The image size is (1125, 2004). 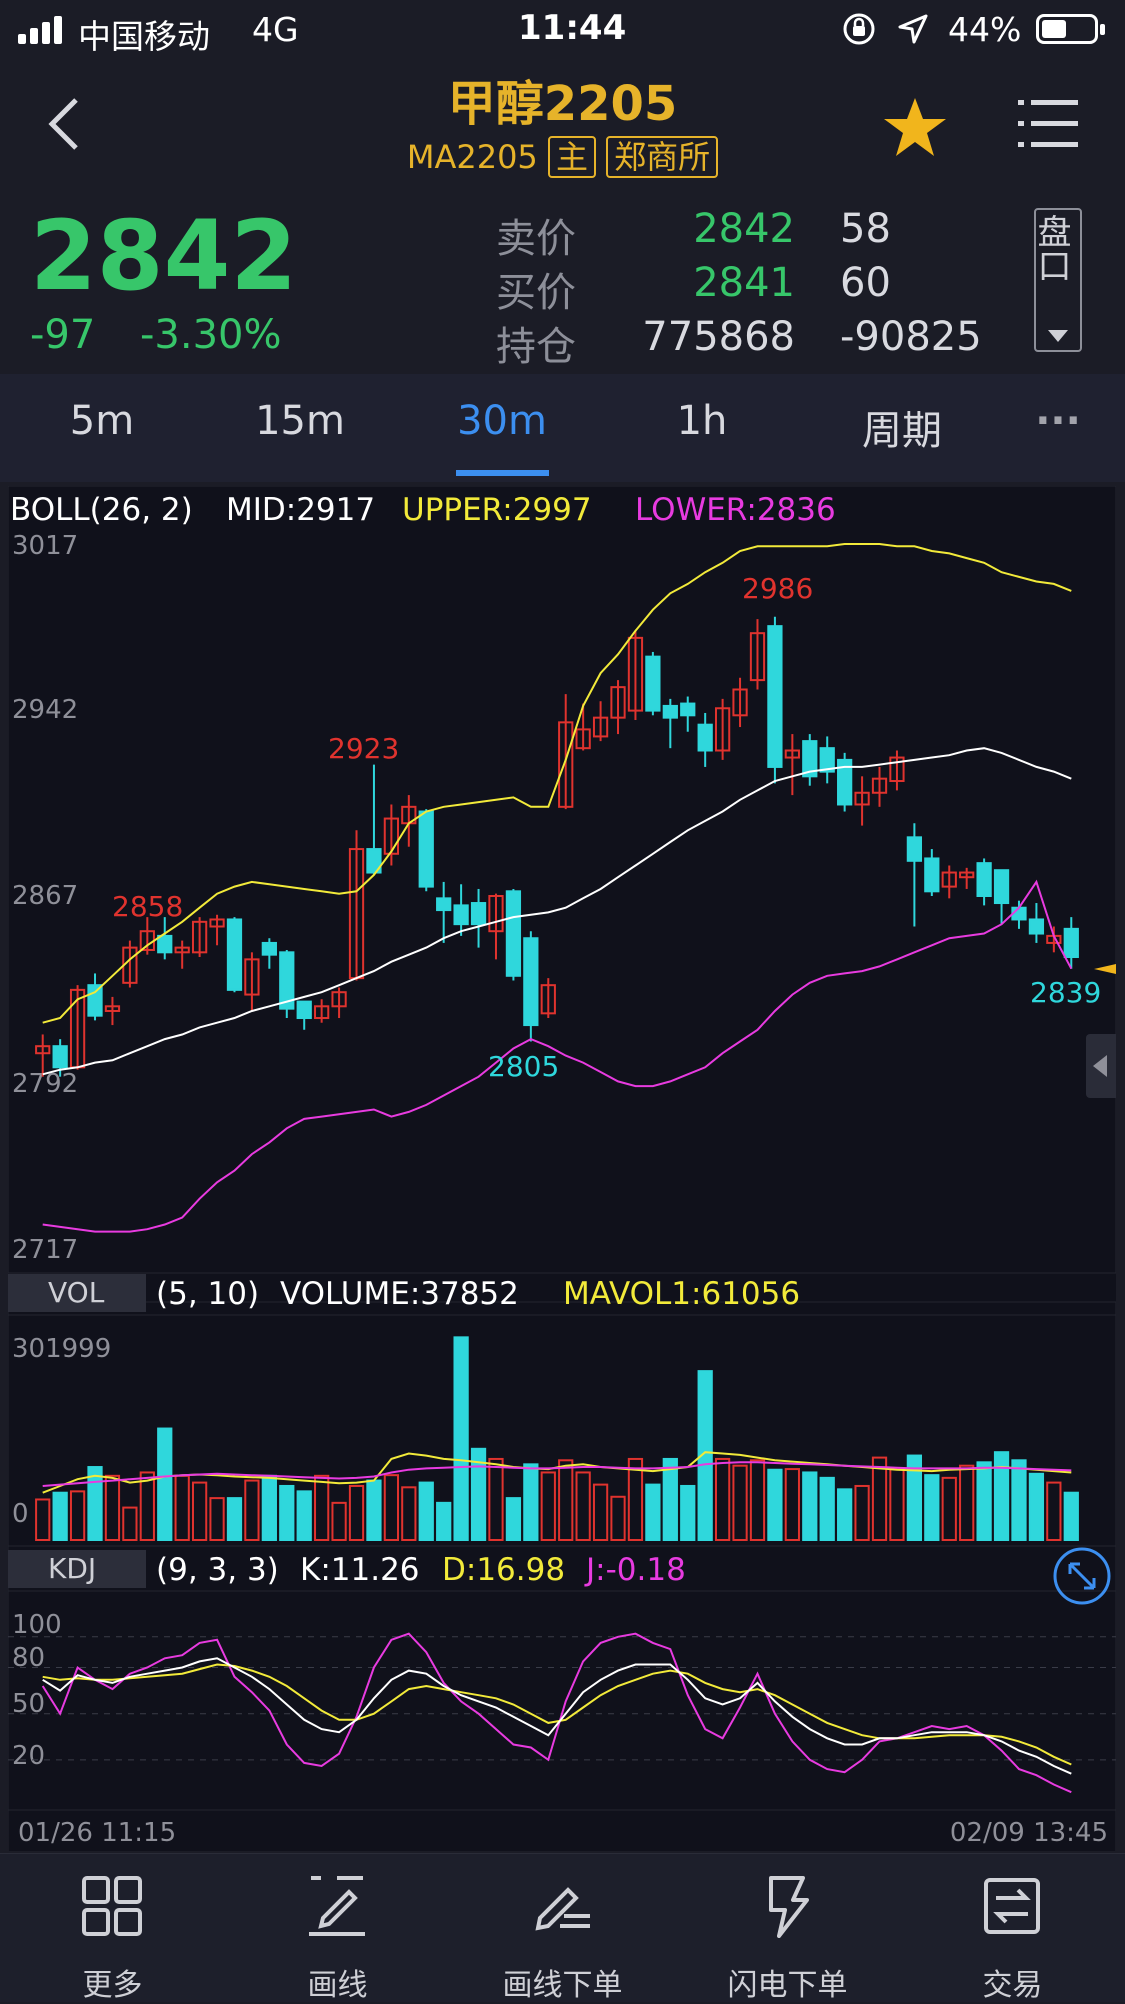 I want to click on kdj-tick-100: 100, so click(x=37, y=1625).